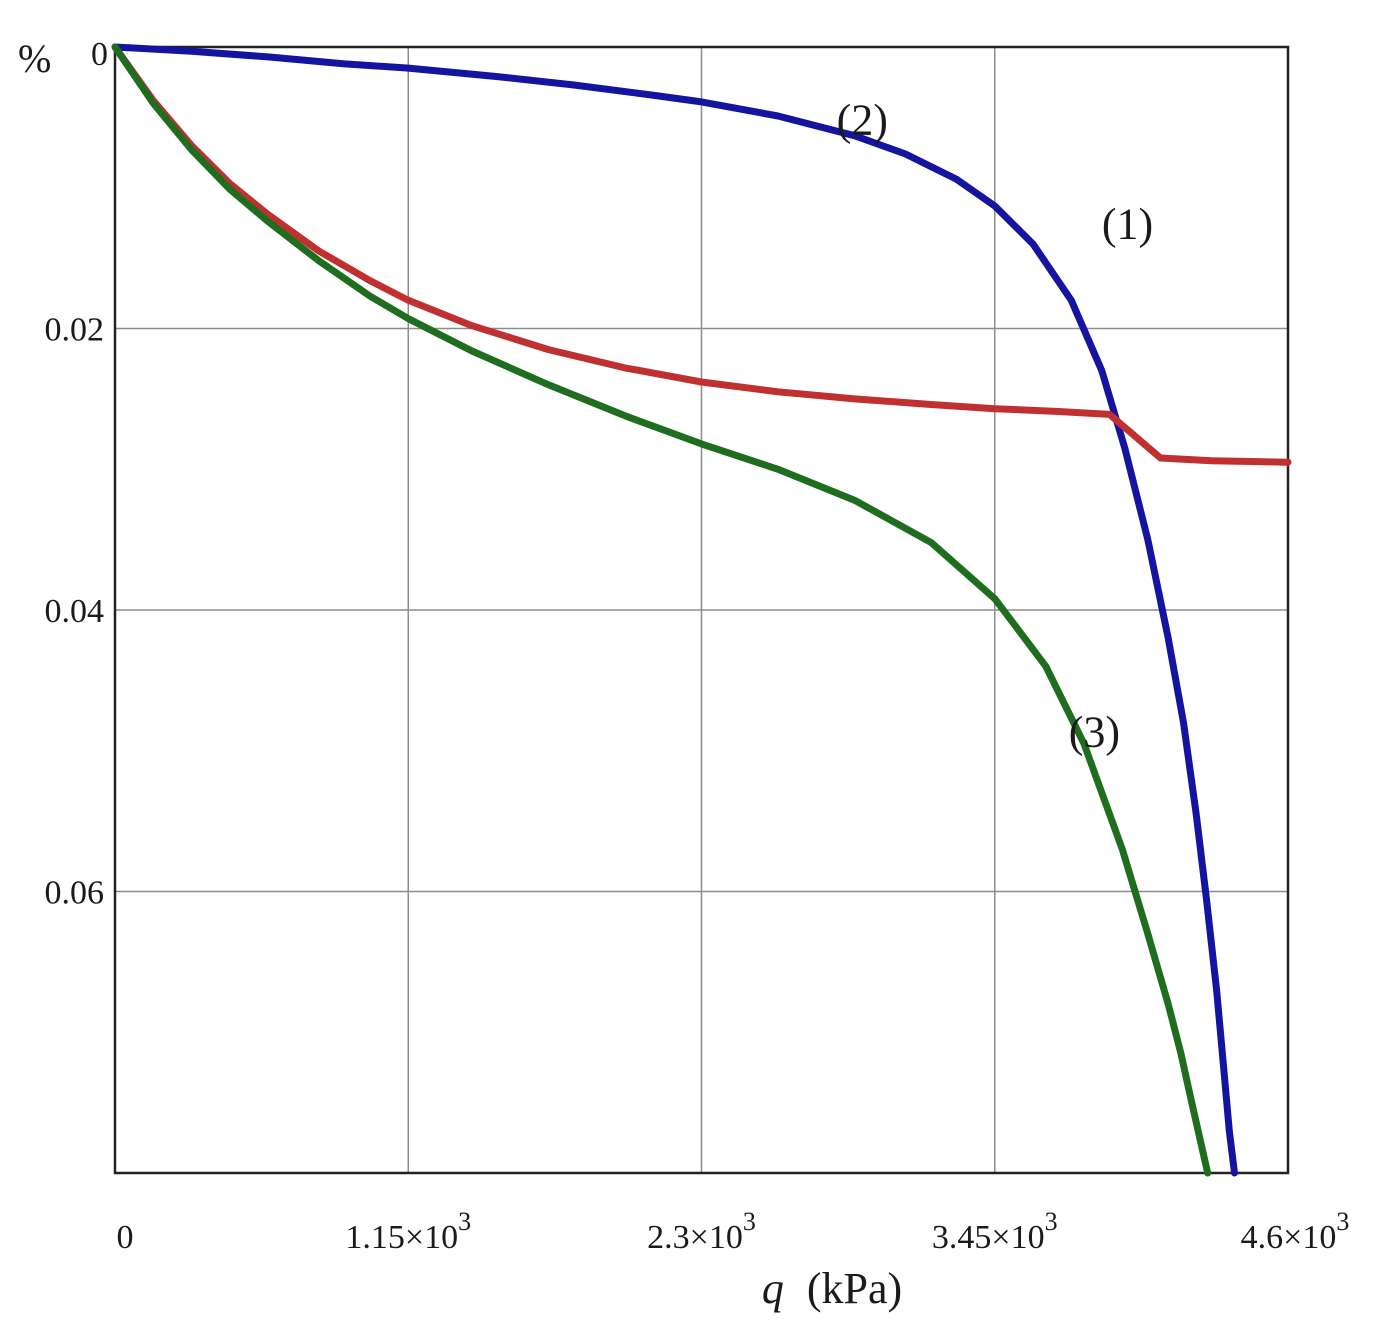  I want to click on x-axis-title: q (kPa), so click(832, 1288).